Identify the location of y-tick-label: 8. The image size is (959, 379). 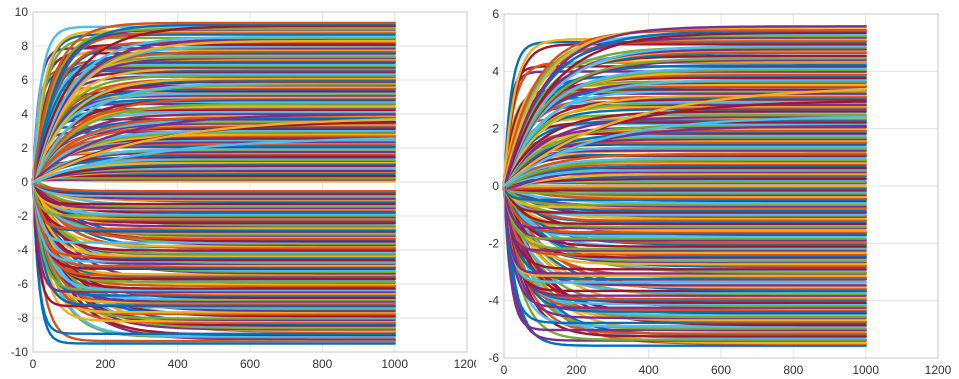
(24, 46).